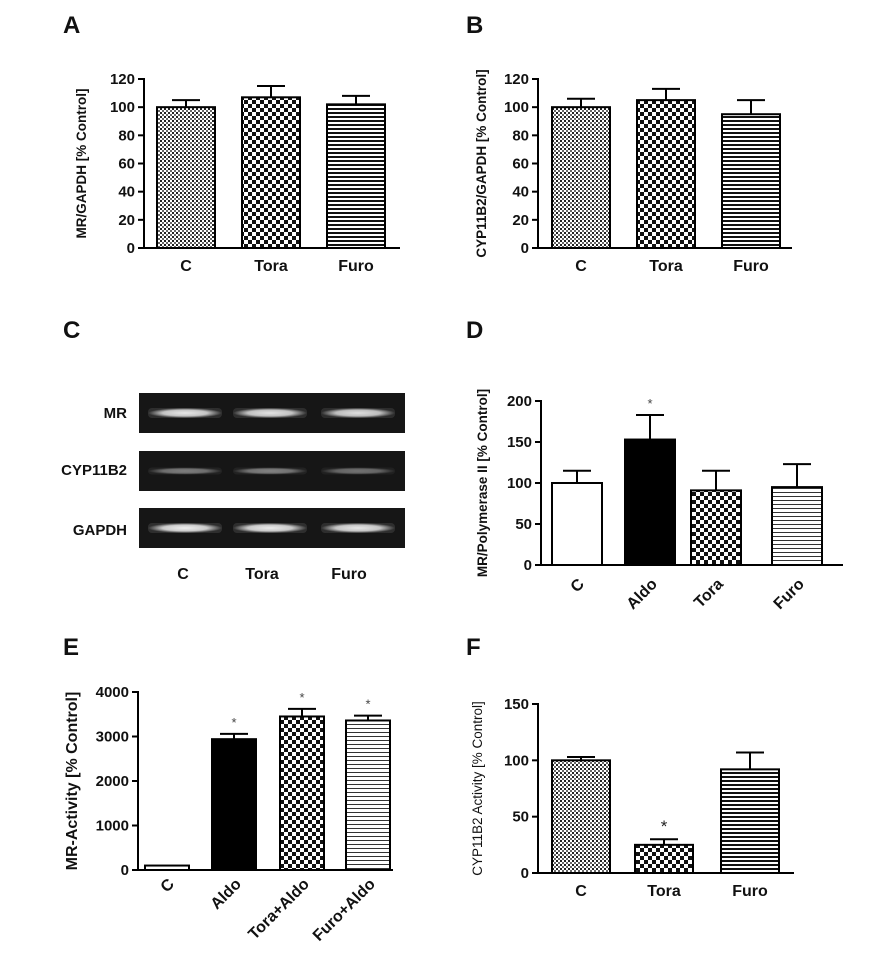 The height and width of the screenshot is (974, 885). What do you see at coordinates (100, 530) in the screenshot?
I see `gel-row-label-gapdh: GAPDH` at bounding box center [100, 530].